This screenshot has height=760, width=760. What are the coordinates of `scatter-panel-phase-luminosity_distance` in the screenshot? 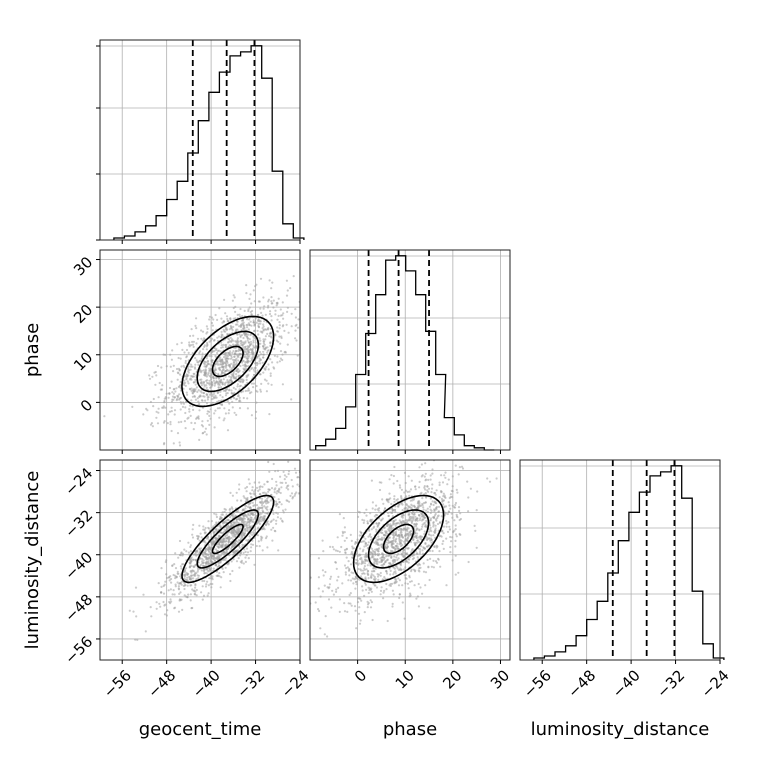 It's located at (410, 561).